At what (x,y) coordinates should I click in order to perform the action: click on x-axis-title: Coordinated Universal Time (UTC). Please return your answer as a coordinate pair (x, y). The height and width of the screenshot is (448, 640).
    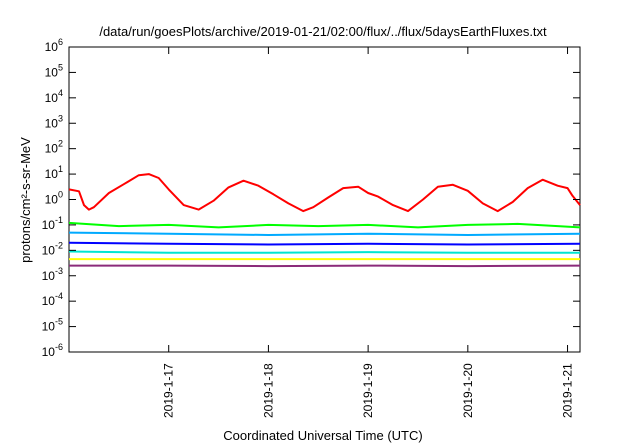
    Looking at the image, I should click on (322, 435).